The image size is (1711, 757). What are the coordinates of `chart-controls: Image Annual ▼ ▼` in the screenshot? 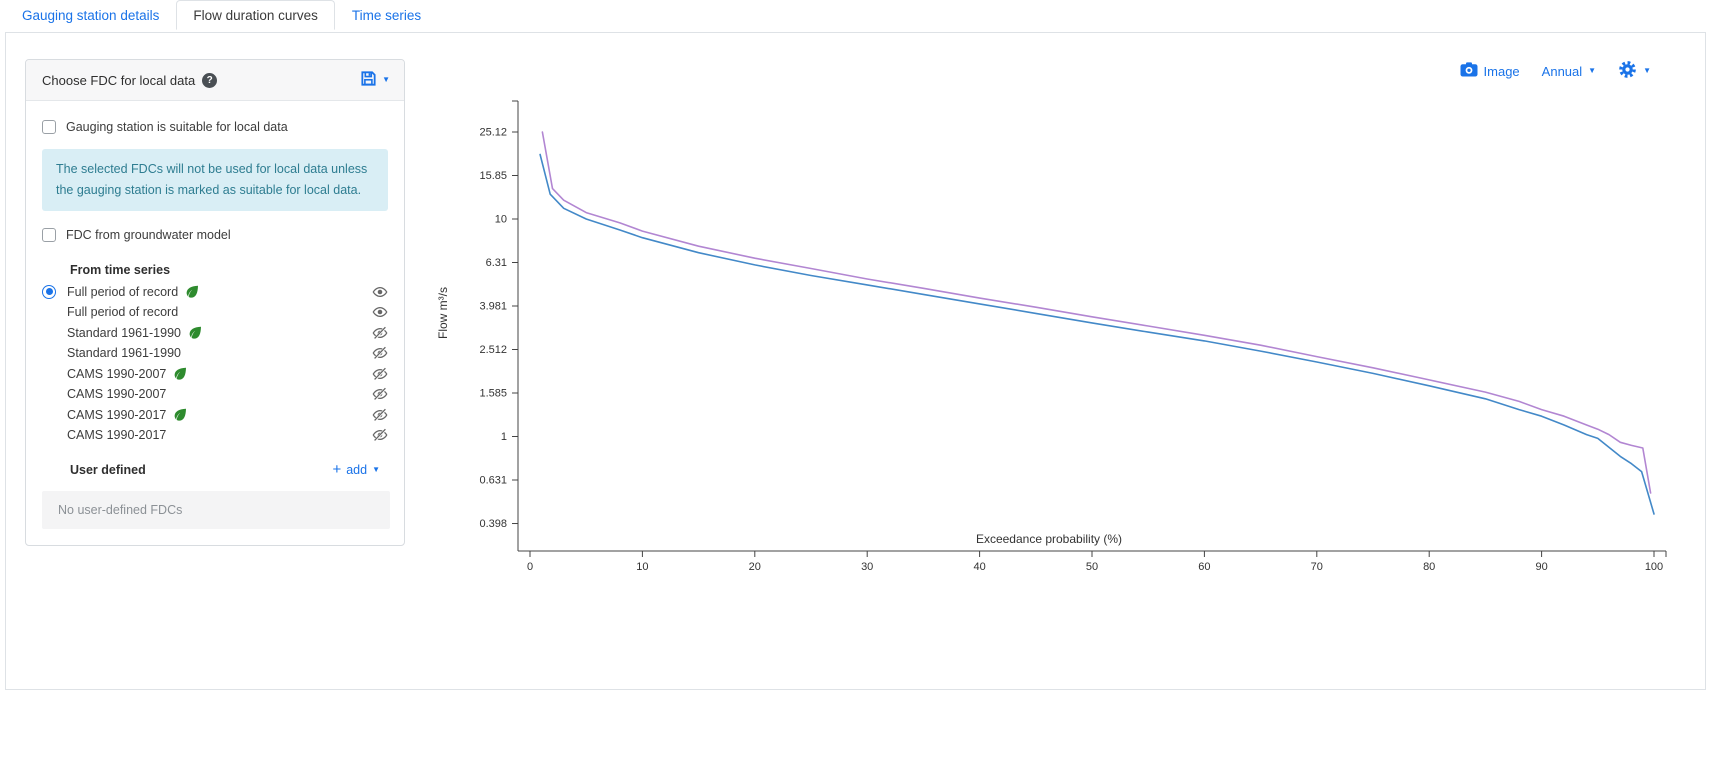 It's located at (1555, 71).